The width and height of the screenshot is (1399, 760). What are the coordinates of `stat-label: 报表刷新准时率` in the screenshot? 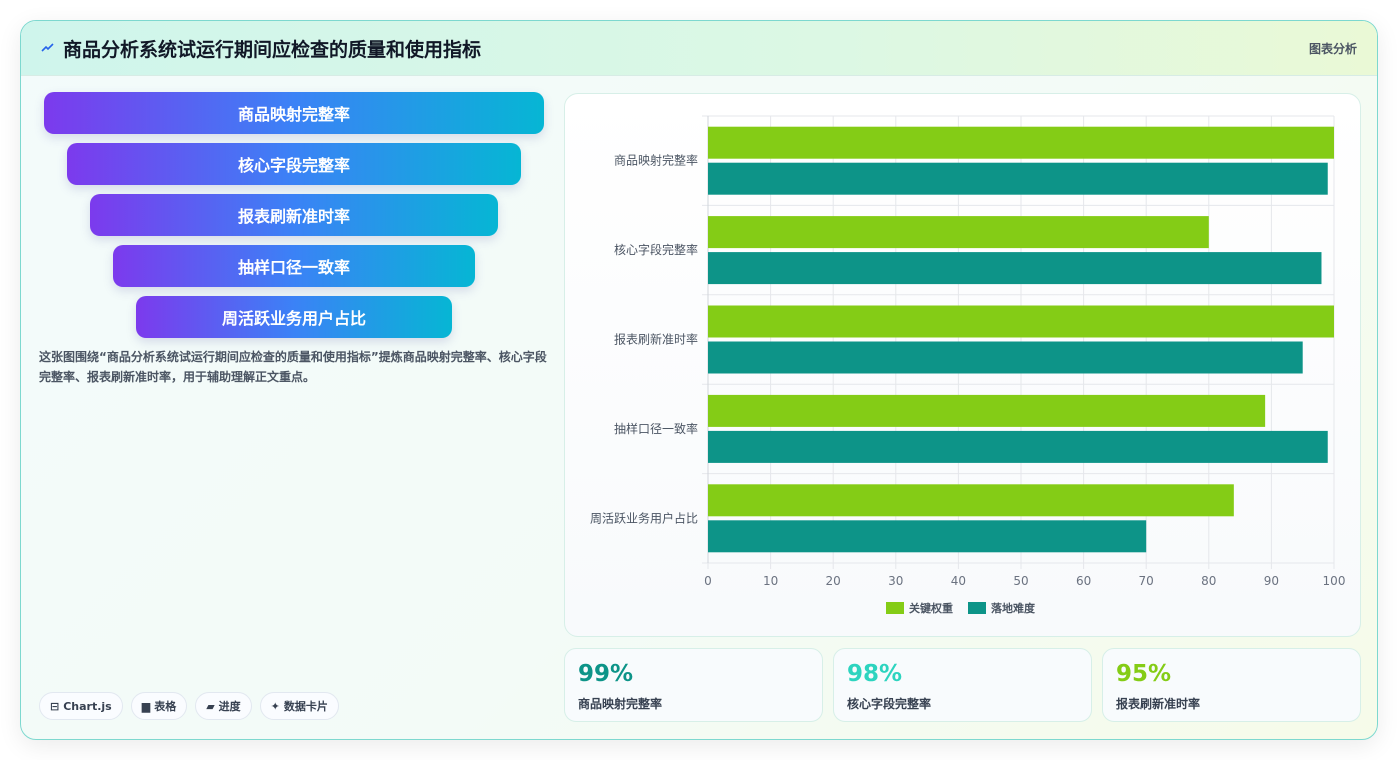 It's located at (1158, 704).